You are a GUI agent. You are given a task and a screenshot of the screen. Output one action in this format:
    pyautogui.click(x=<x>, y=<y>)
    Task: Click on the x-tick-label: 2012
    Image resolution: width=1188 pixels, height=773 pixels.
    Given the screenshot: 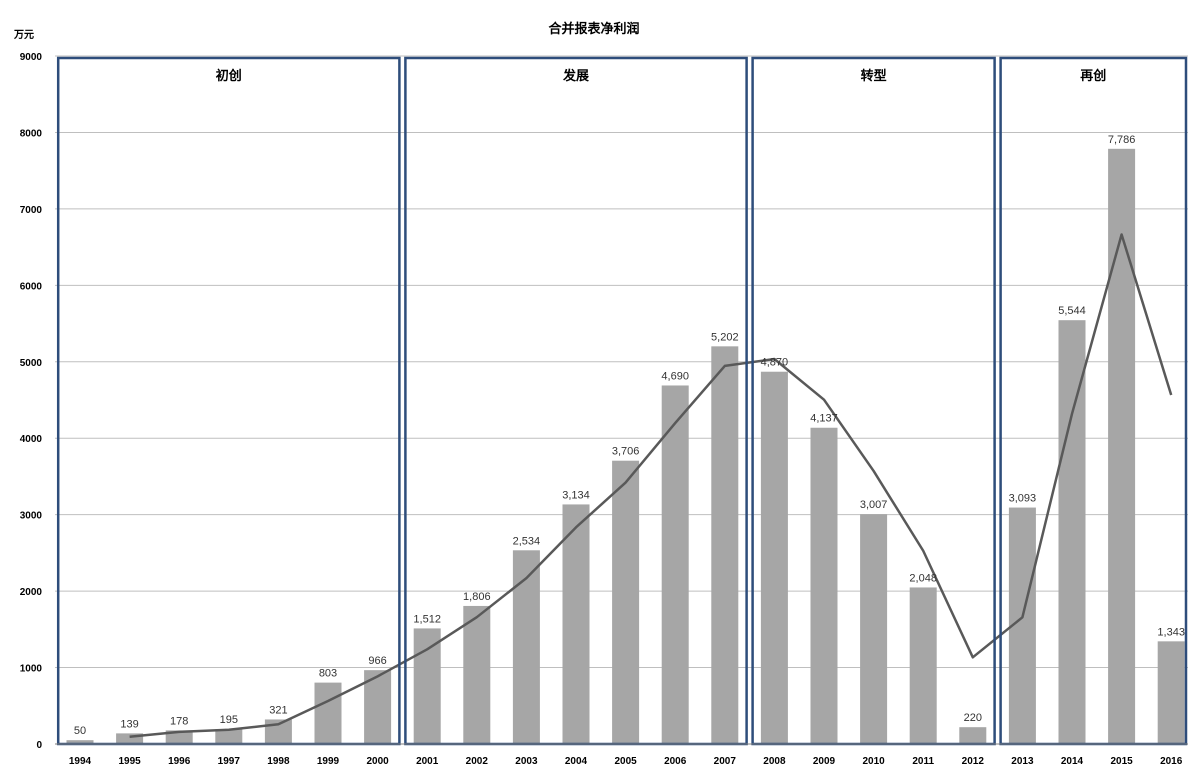 What is the action you would take?
    pyautogui.click(x=973, y=761)
    